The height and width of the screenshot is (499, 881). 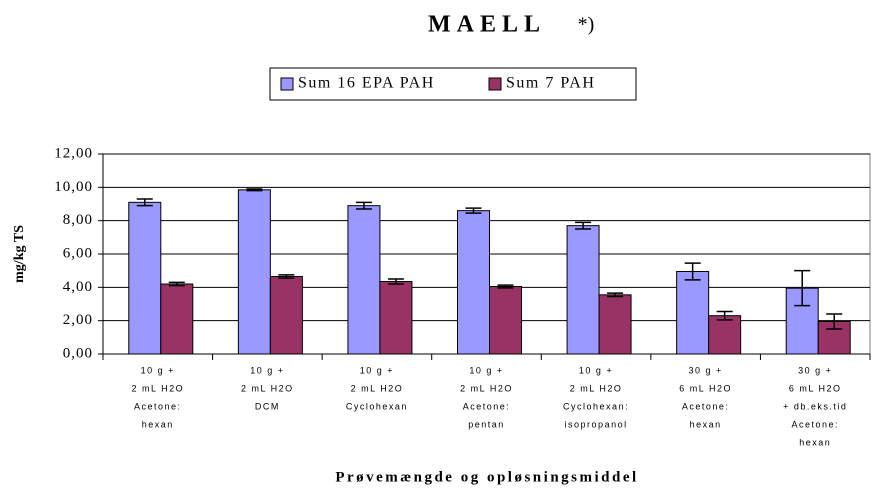 What do you see at coordinates (487, 25) in the screenshot?
I see `chart-title: MAELL` at bounding box center [487, 25].